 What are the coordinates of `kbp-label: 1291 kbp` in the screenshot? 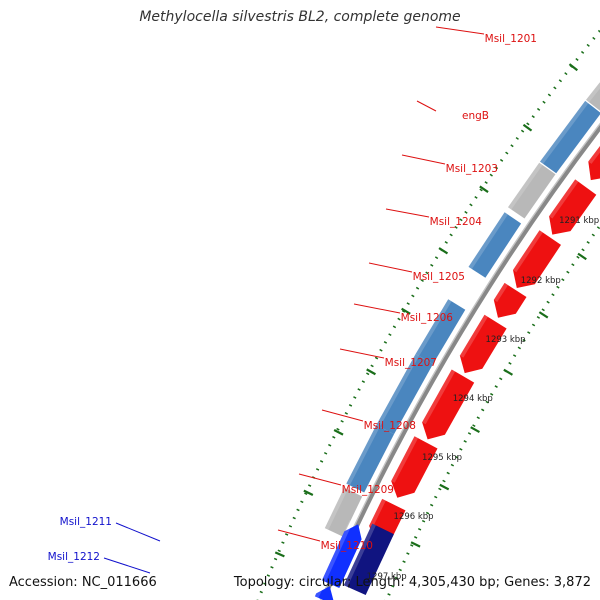 It's located at (579, 221).